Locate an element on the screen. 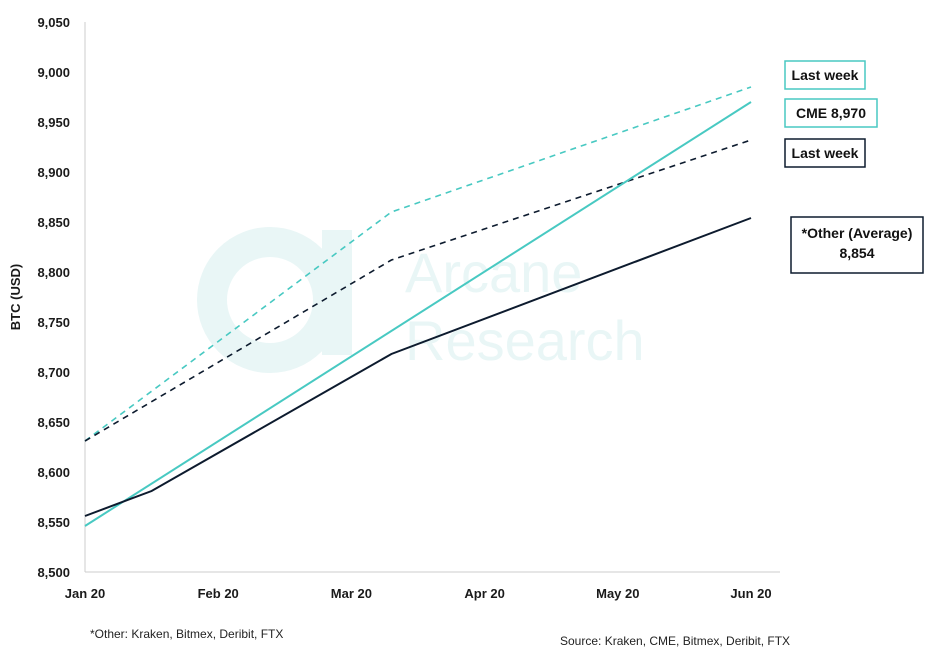 Image resolution: width=934 pixels, height=651 pixels. x-tick-label: Jan 20 is located at coordinates (85, 593).